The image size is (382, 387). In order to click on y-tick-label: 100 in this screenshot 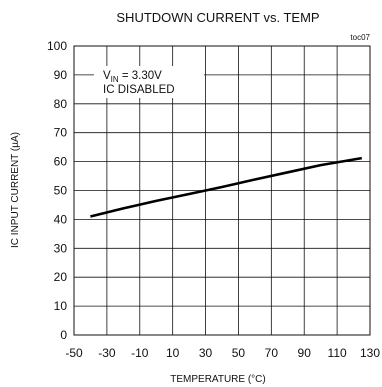, I will do `click(57, 46)`.